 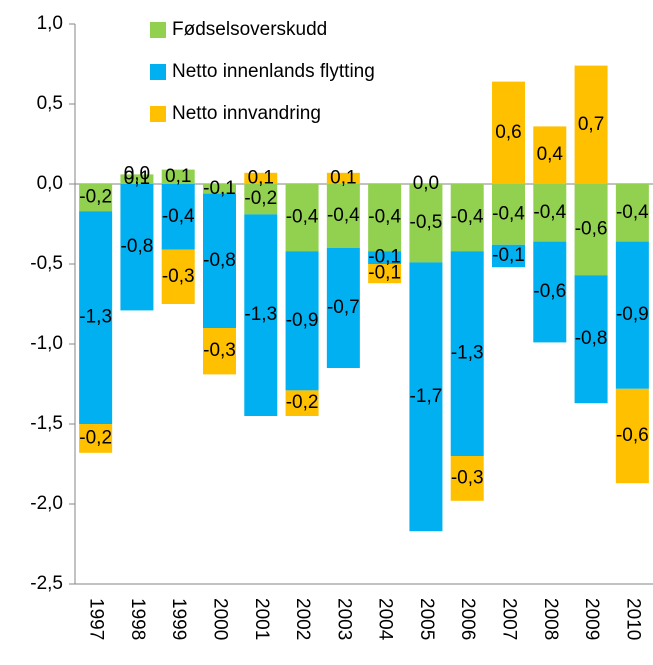 What do you see at coordinates (467, 619) in the screenshot?
I see `x-tick-label: 2006` at bounding box center [467, 619].